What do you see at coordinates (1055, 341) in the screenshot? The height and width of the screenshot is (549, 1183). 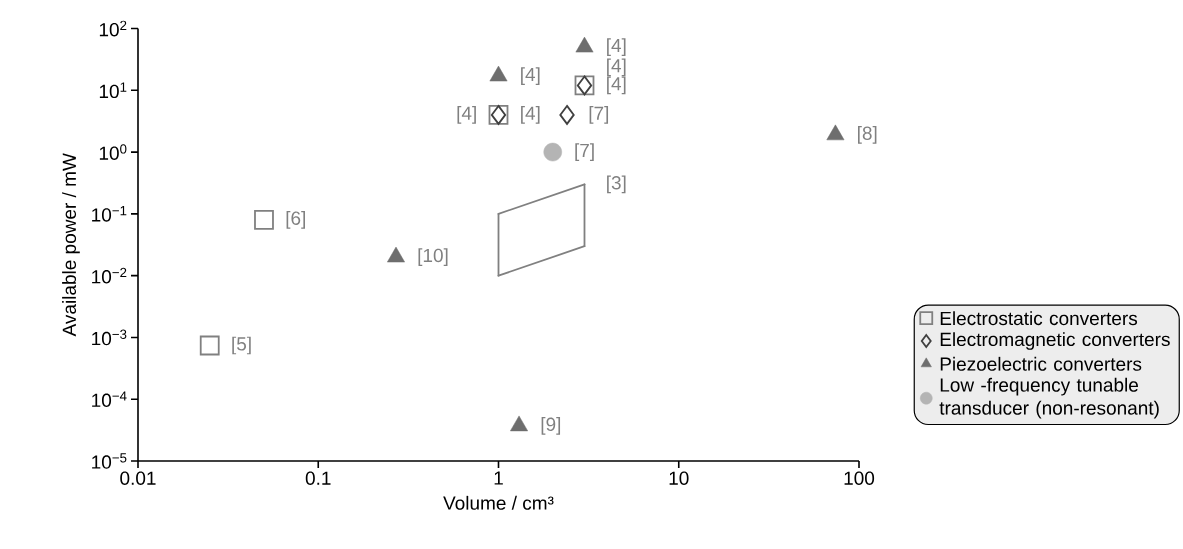 I see `legend-label: Electromagnetic converters` at bounding box center [1055, 341].